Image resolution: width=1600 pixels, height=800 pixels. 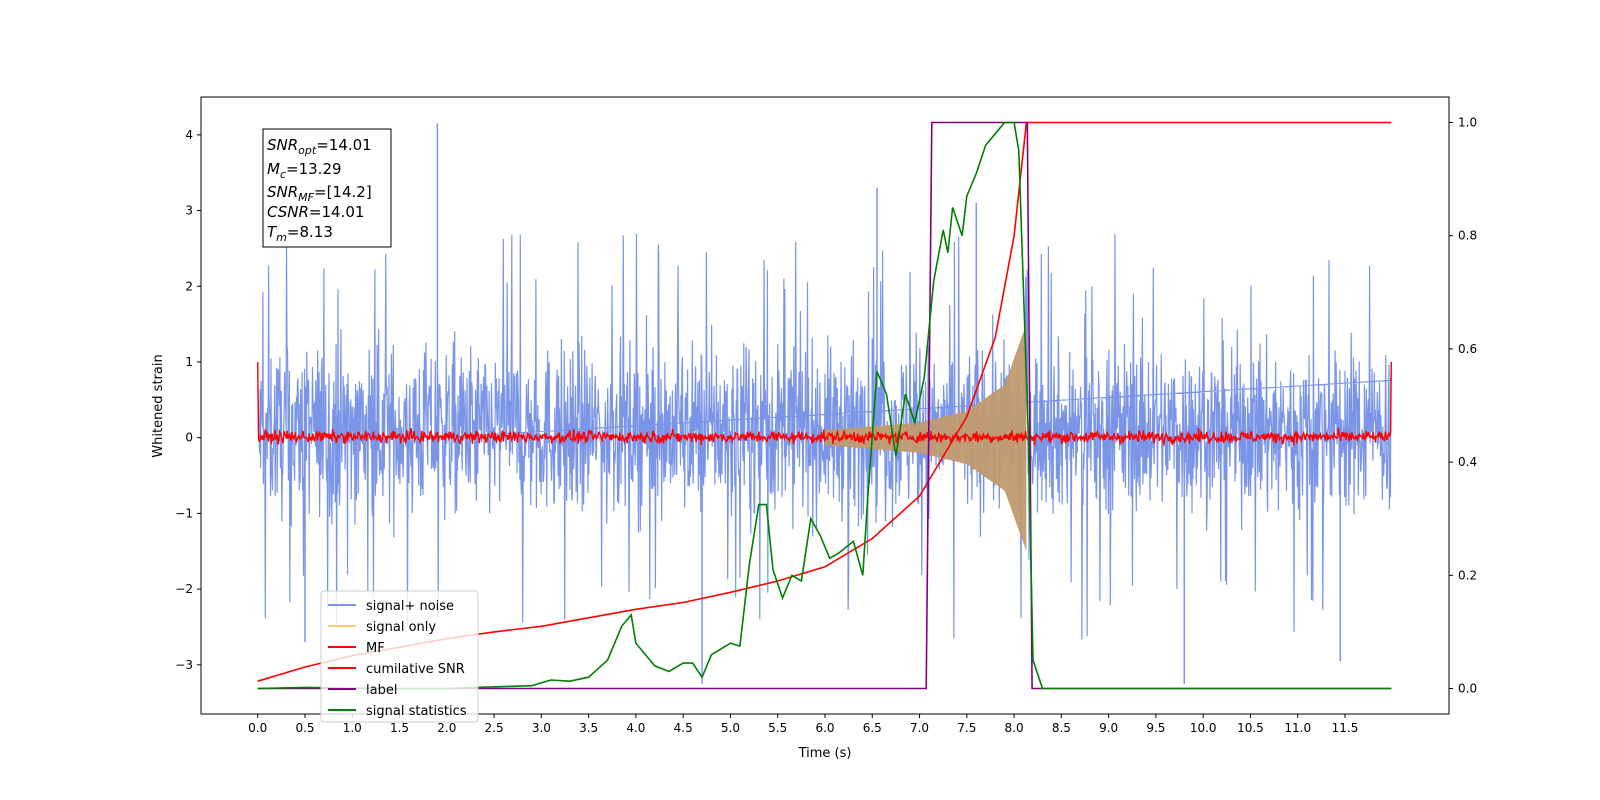 I want to click on legend-label: cumilative SNR, so click(x=415, y=669).